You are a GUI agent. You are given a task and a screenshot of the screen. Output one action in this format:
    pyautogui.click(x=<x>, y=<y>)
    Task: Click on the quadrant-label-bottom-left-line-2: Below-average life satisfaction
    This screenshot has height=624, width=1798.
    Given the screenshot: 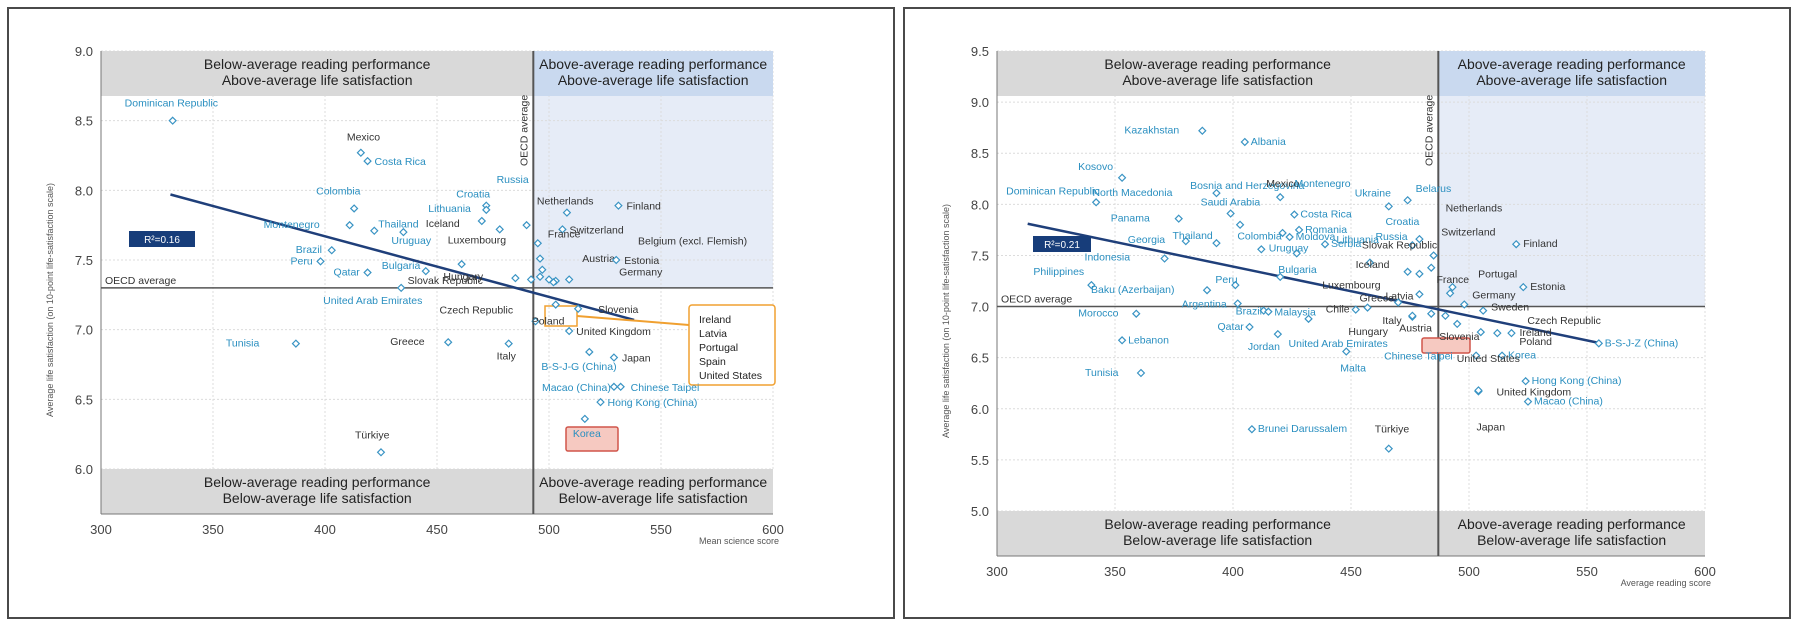 What is the action you would take?
    pyautogui.click(x=1217, y=540)
    